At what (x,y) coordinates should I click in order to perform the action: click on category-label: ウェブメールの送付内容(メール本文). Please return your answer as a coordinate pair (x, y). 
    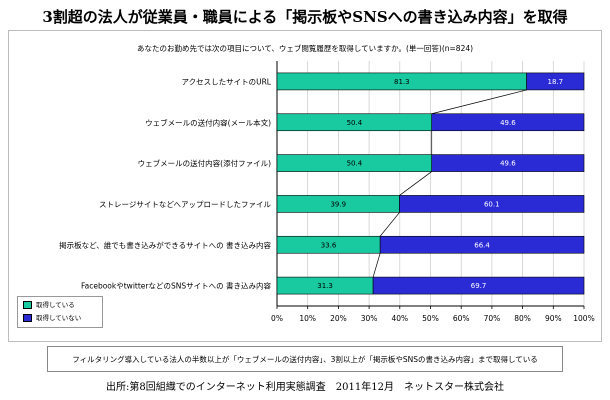
    Looking at the image, I should click on (208, 122).